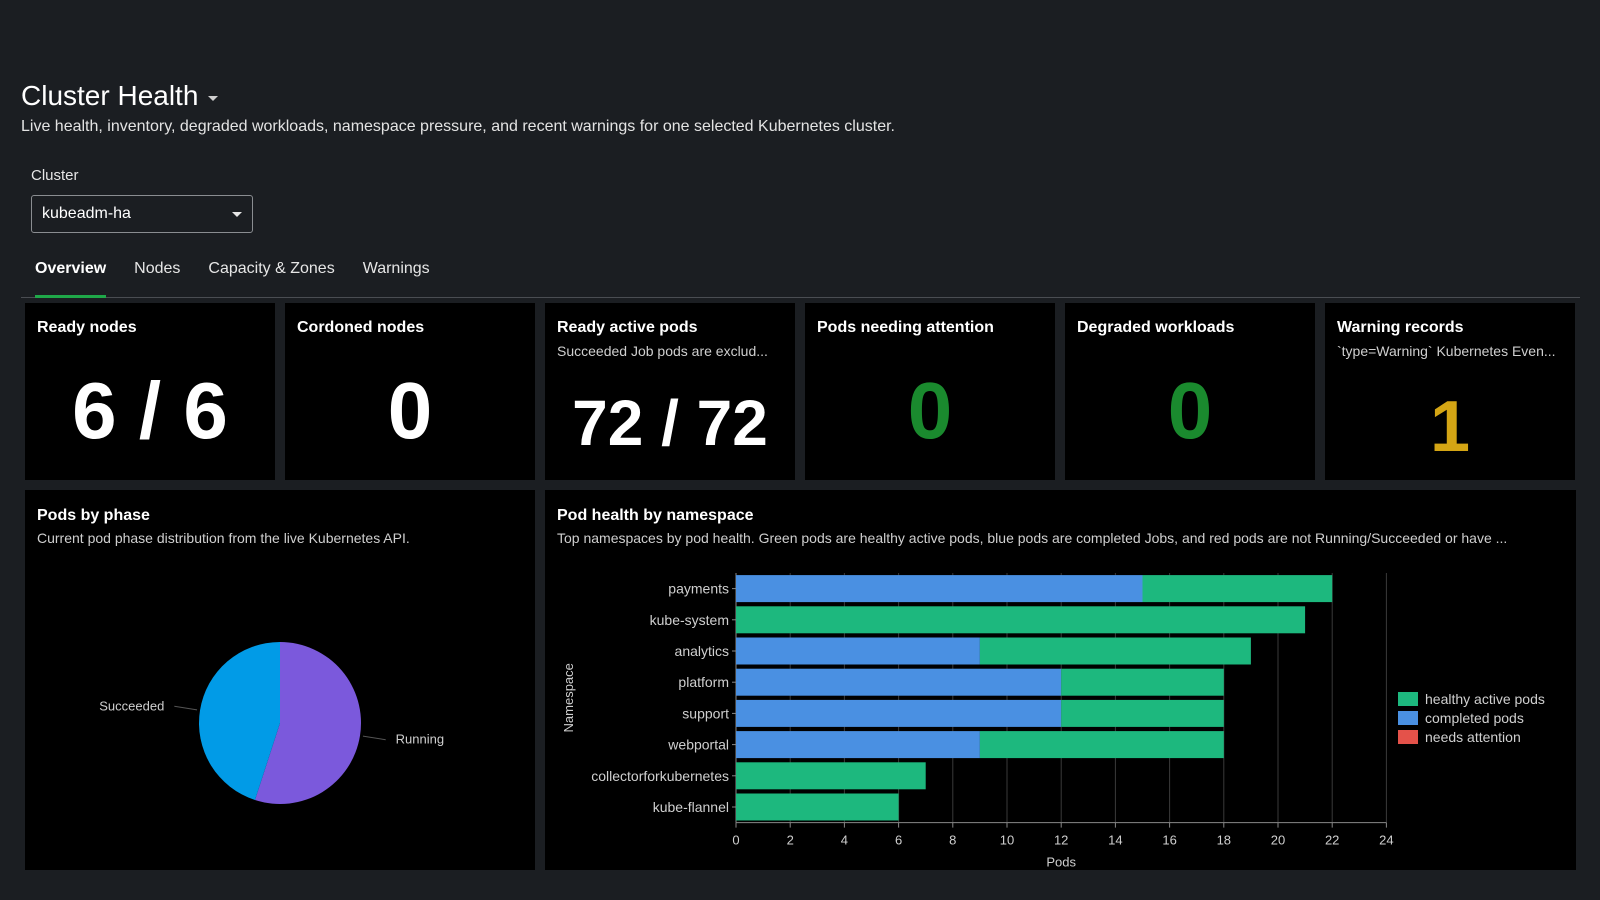 The image size is (1600, 900). What do you see at coordinates (361, 327) in the screenshot?
I see `kpi-title: Cordoned nodes` at bounding box center [361, 327].